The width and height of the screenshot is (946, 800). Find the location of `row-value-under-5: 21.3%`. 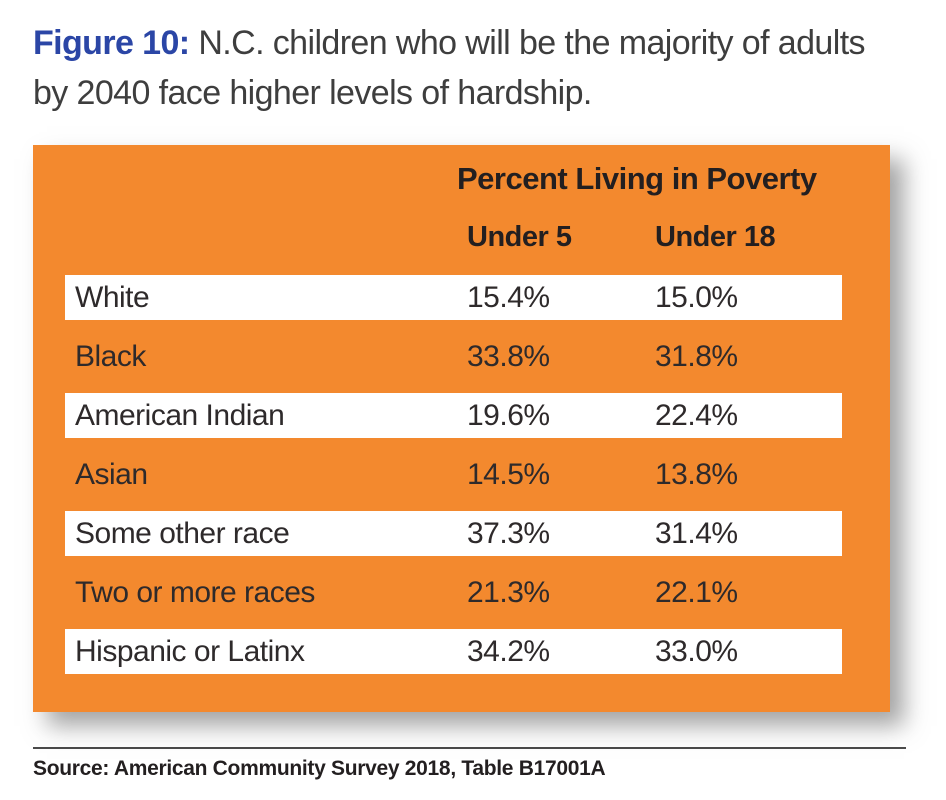

row-value-under-5: 21.3% is located at coordinates (508, 592).